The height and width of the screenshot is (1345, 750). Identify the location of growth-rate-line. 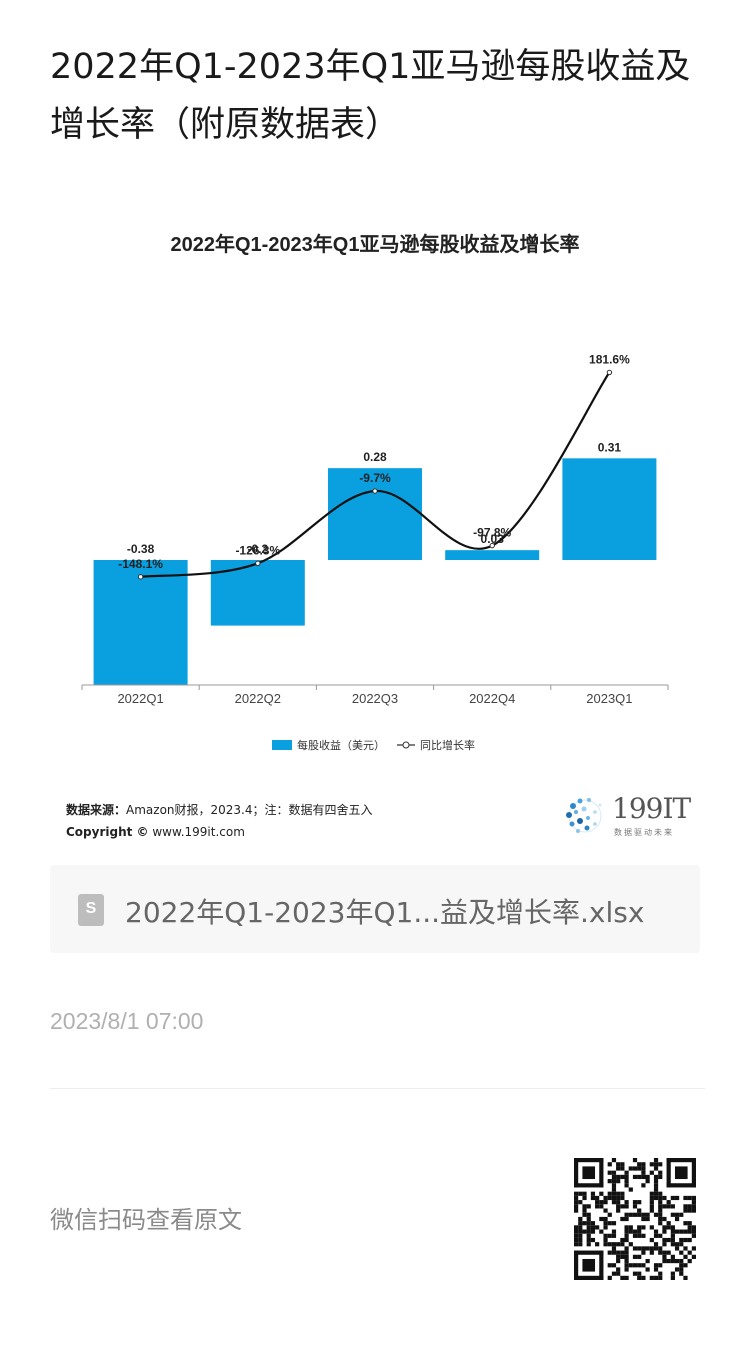
(375, 474).